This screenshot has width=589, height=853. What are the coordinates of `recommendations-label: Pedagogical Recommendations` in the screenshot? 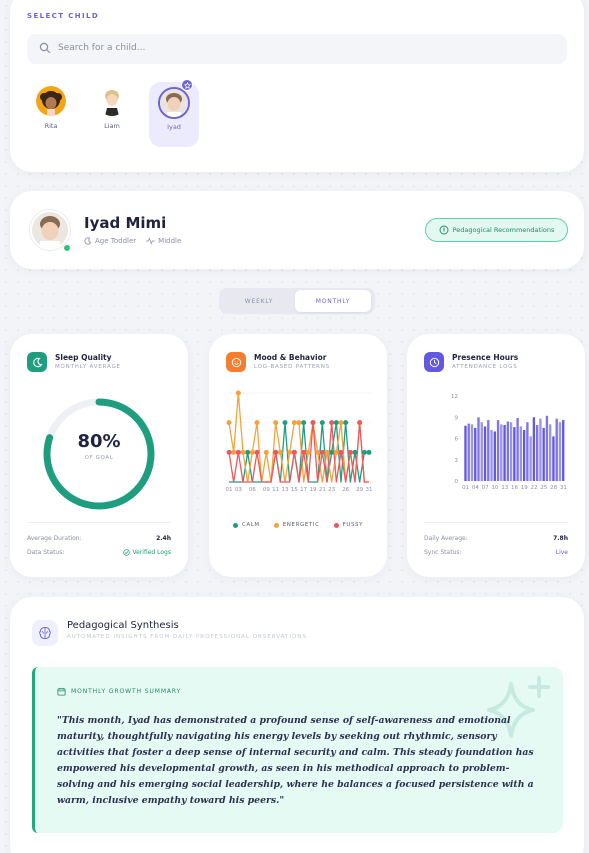 It's located at (503, 230).